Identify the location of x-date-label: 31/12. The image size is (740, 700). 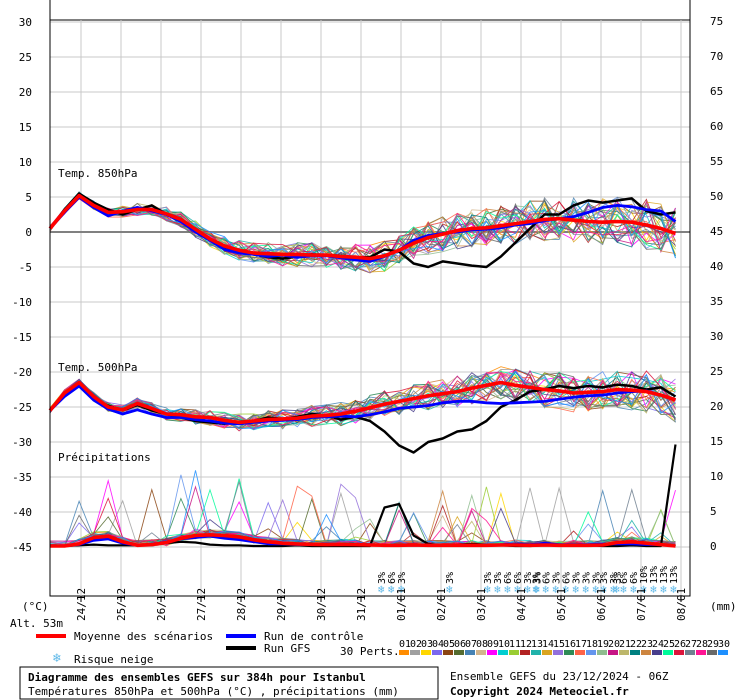
(361, 604).